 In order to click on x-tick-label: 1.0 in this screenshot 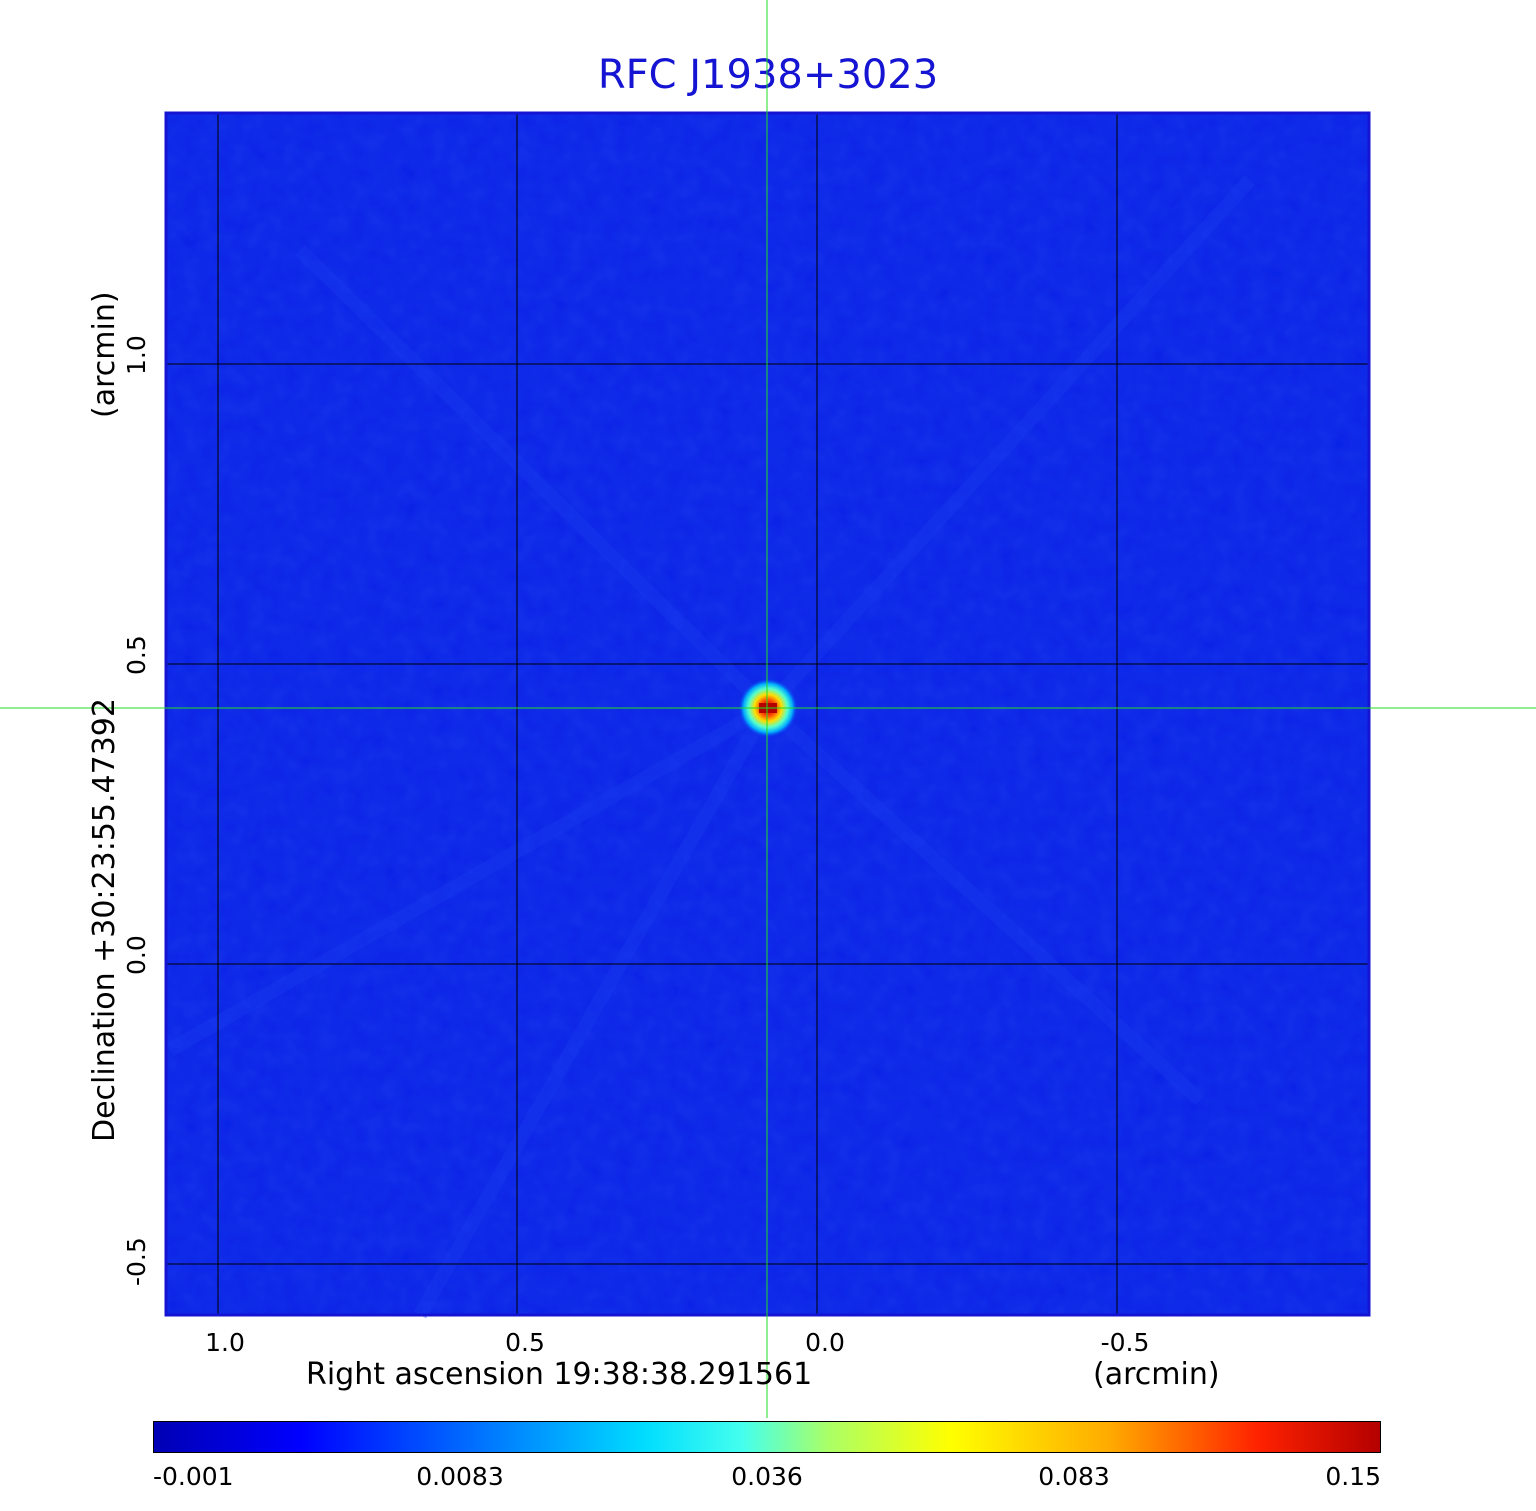, I will do `click(225, 1342)`.